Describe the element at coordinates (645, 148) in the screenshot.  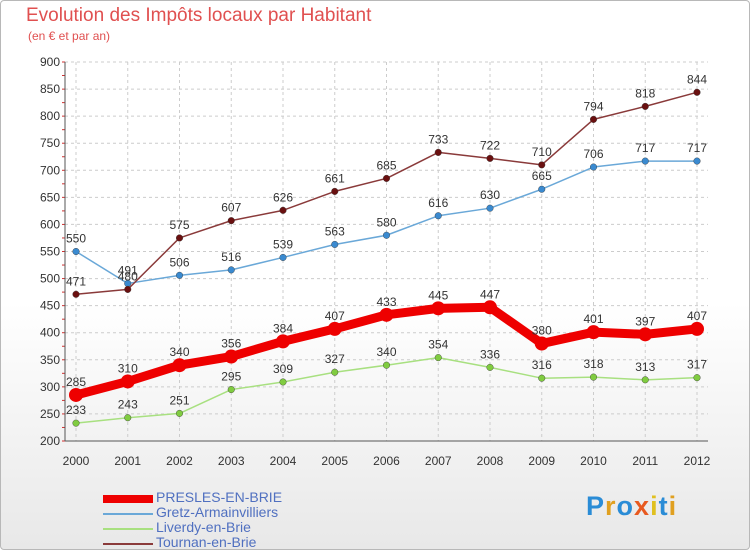
I see `data-label: 717` at that location.